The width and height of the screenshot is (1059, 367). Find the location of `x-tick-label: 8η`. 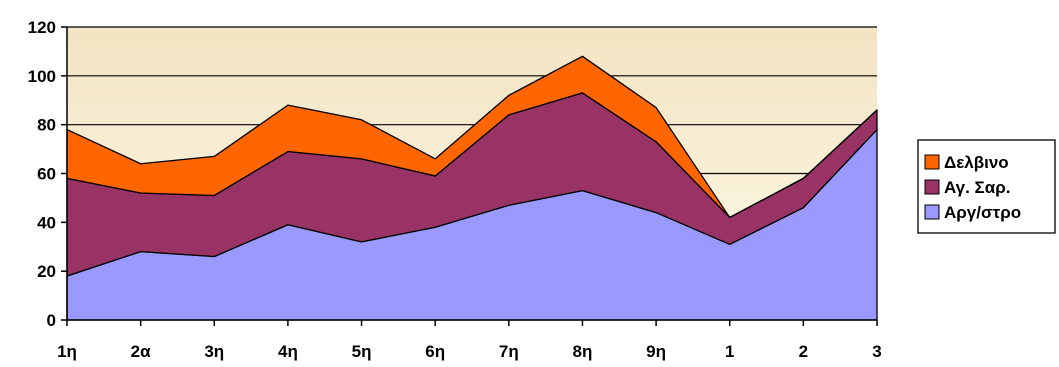

x-tick-label: 8η is located at coordinates (583, 351).